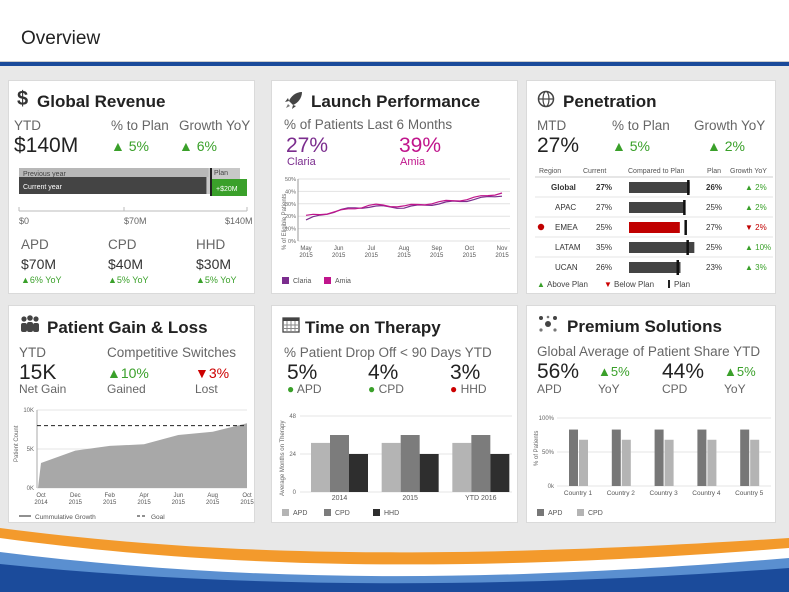 This screenshot has height=592, width=789. I want to click on plan-marker-label: Plan, so click(221, 173).